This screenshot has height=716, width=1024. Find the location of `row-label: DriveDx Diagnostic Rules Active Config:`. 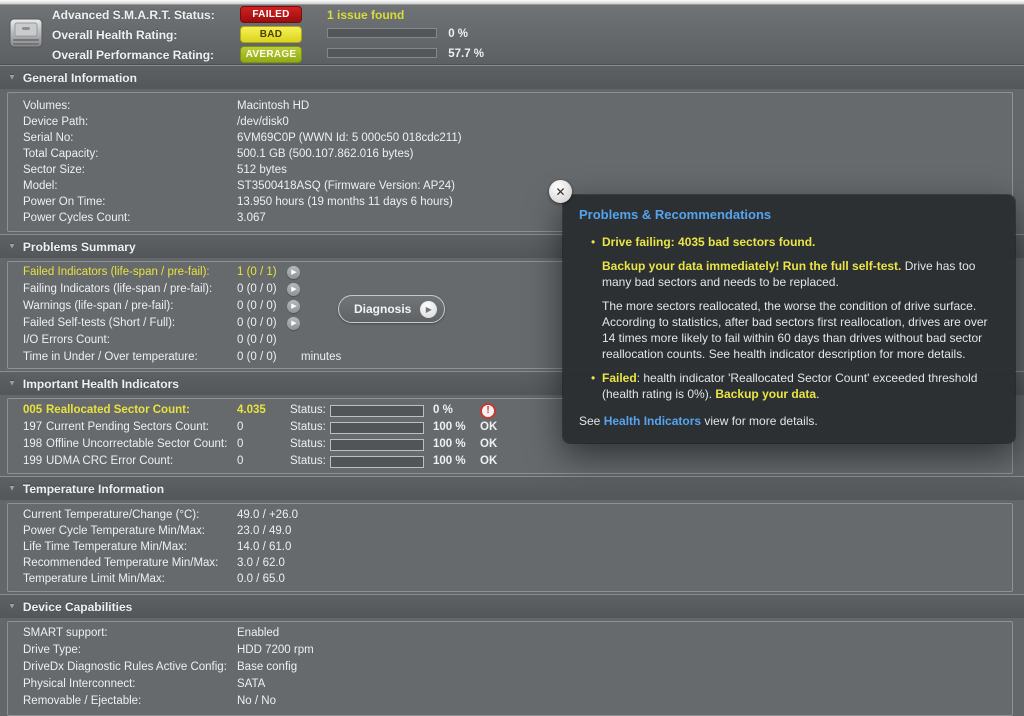

row-label: DriveDx Diagnostic Rules Active Config: is located at coordinates (125, 667).